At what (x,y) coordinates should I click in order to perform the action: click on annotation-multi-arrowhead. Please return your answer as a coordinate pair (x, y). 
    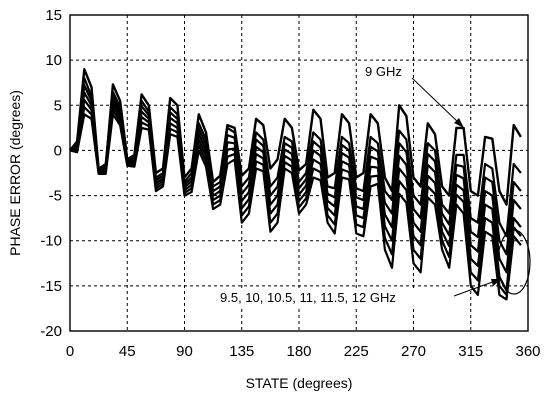
    Looking at the image, I should click on (496, 282).